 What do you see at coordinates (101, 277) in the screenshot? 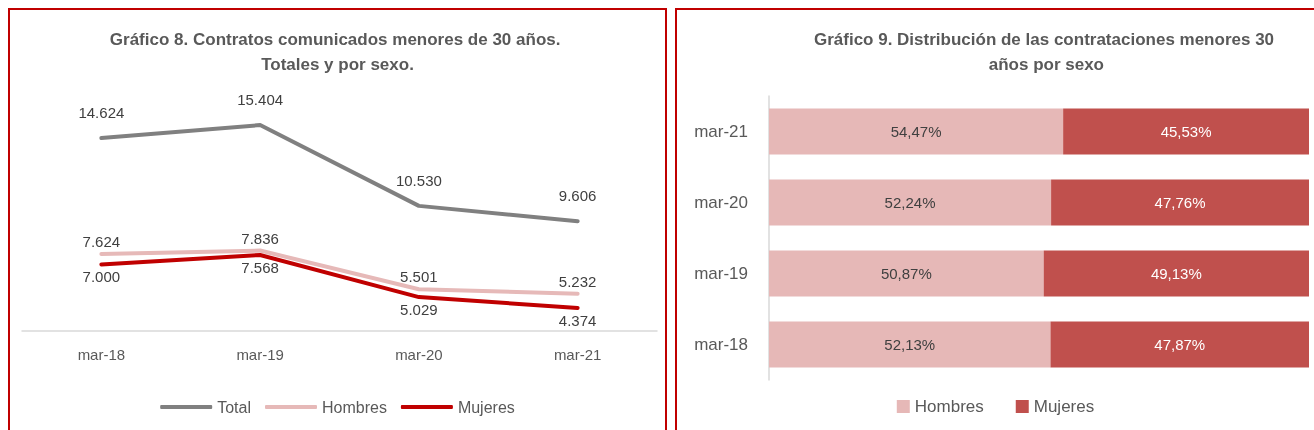
I see `data-label: 7.000` at bounding box center [101, 277].